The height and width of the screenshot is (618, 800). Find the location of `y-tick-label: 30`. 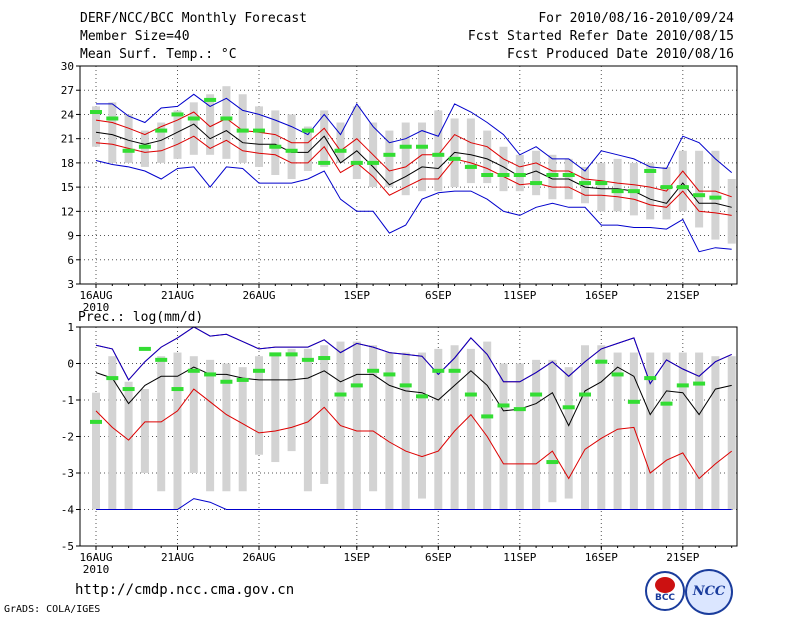

y-tick-label: 30 is located at coordinates (67, 66).